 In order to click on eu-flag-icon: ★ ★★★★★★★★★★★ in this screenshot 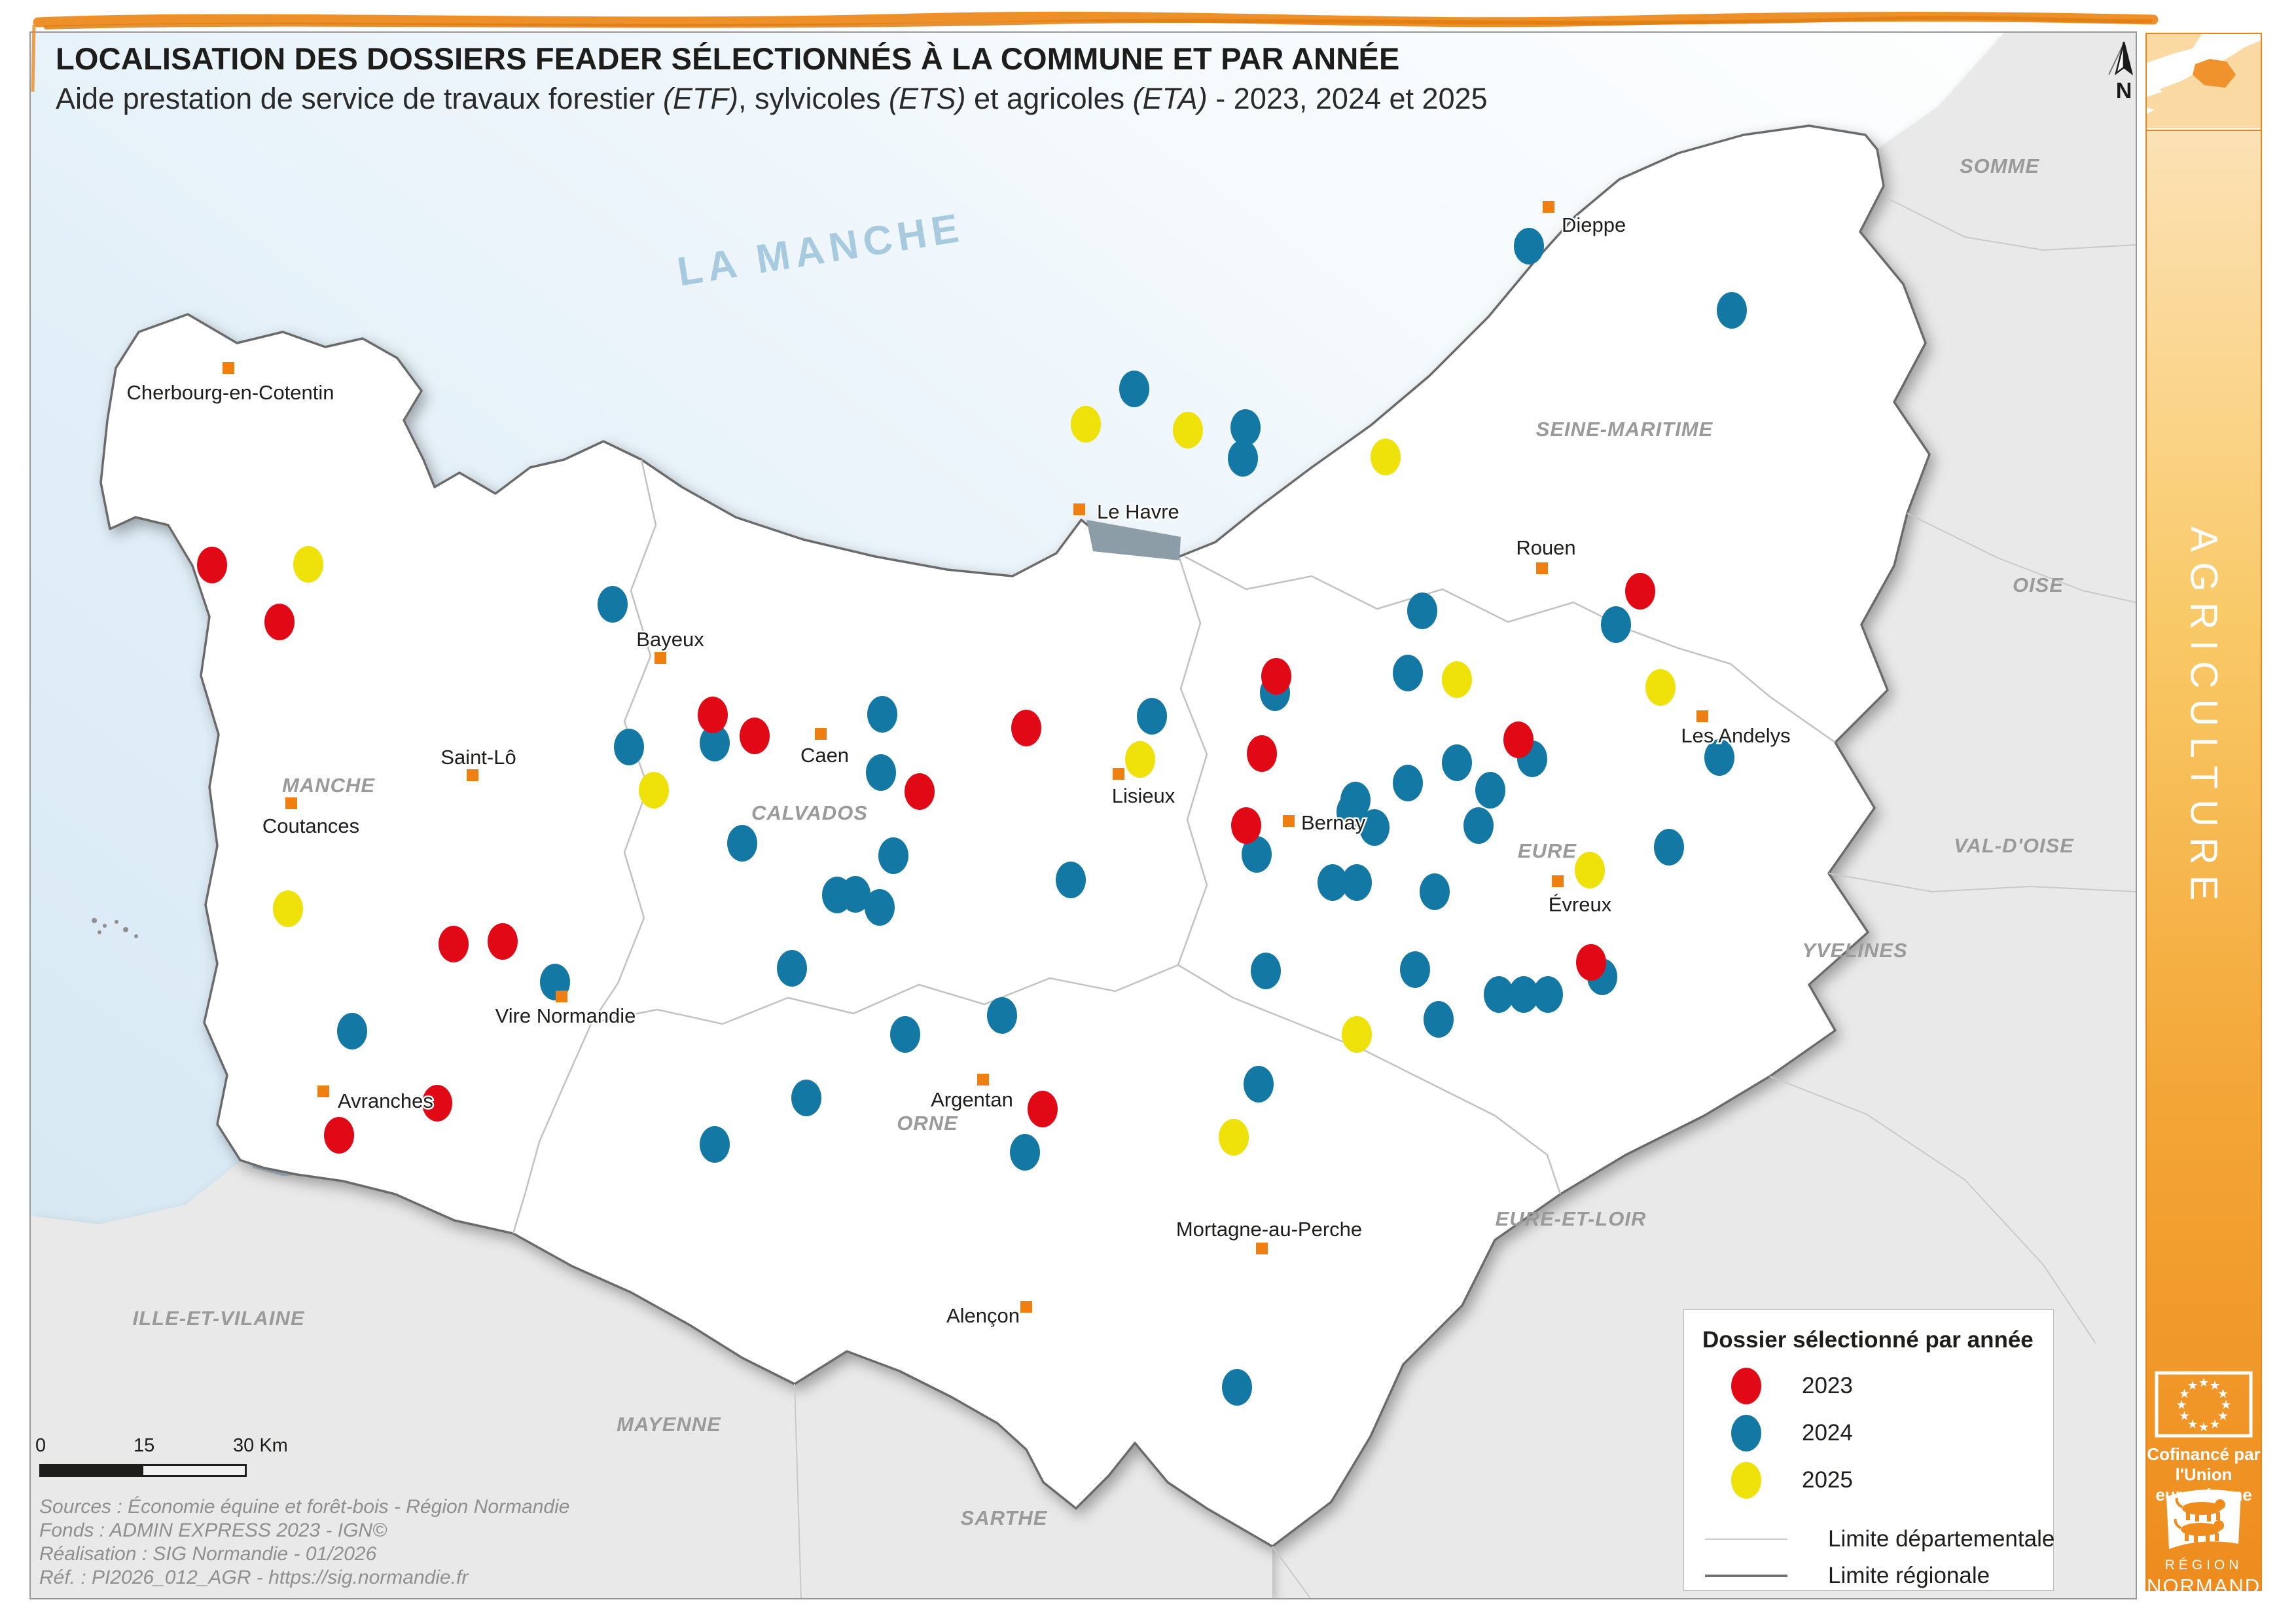, I will do `click(2204, 1404)`.